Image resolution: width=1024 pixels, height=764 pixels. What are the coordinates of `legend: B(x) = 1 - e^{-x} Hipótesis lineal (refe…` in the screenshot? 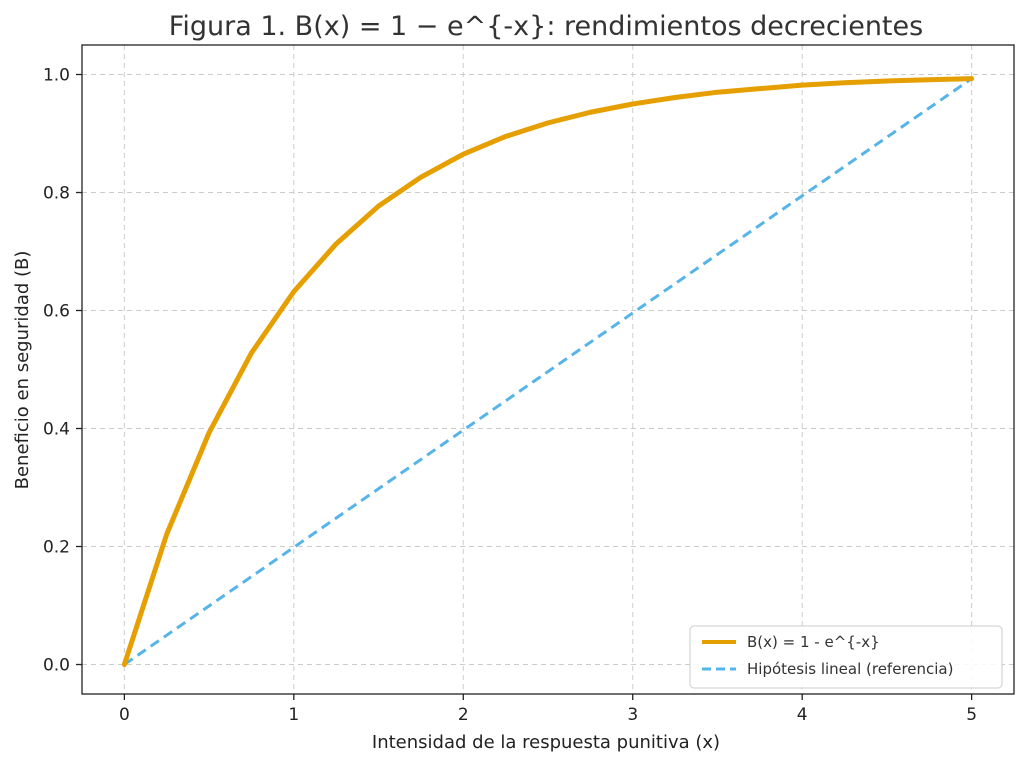 It's located at (846, 657).